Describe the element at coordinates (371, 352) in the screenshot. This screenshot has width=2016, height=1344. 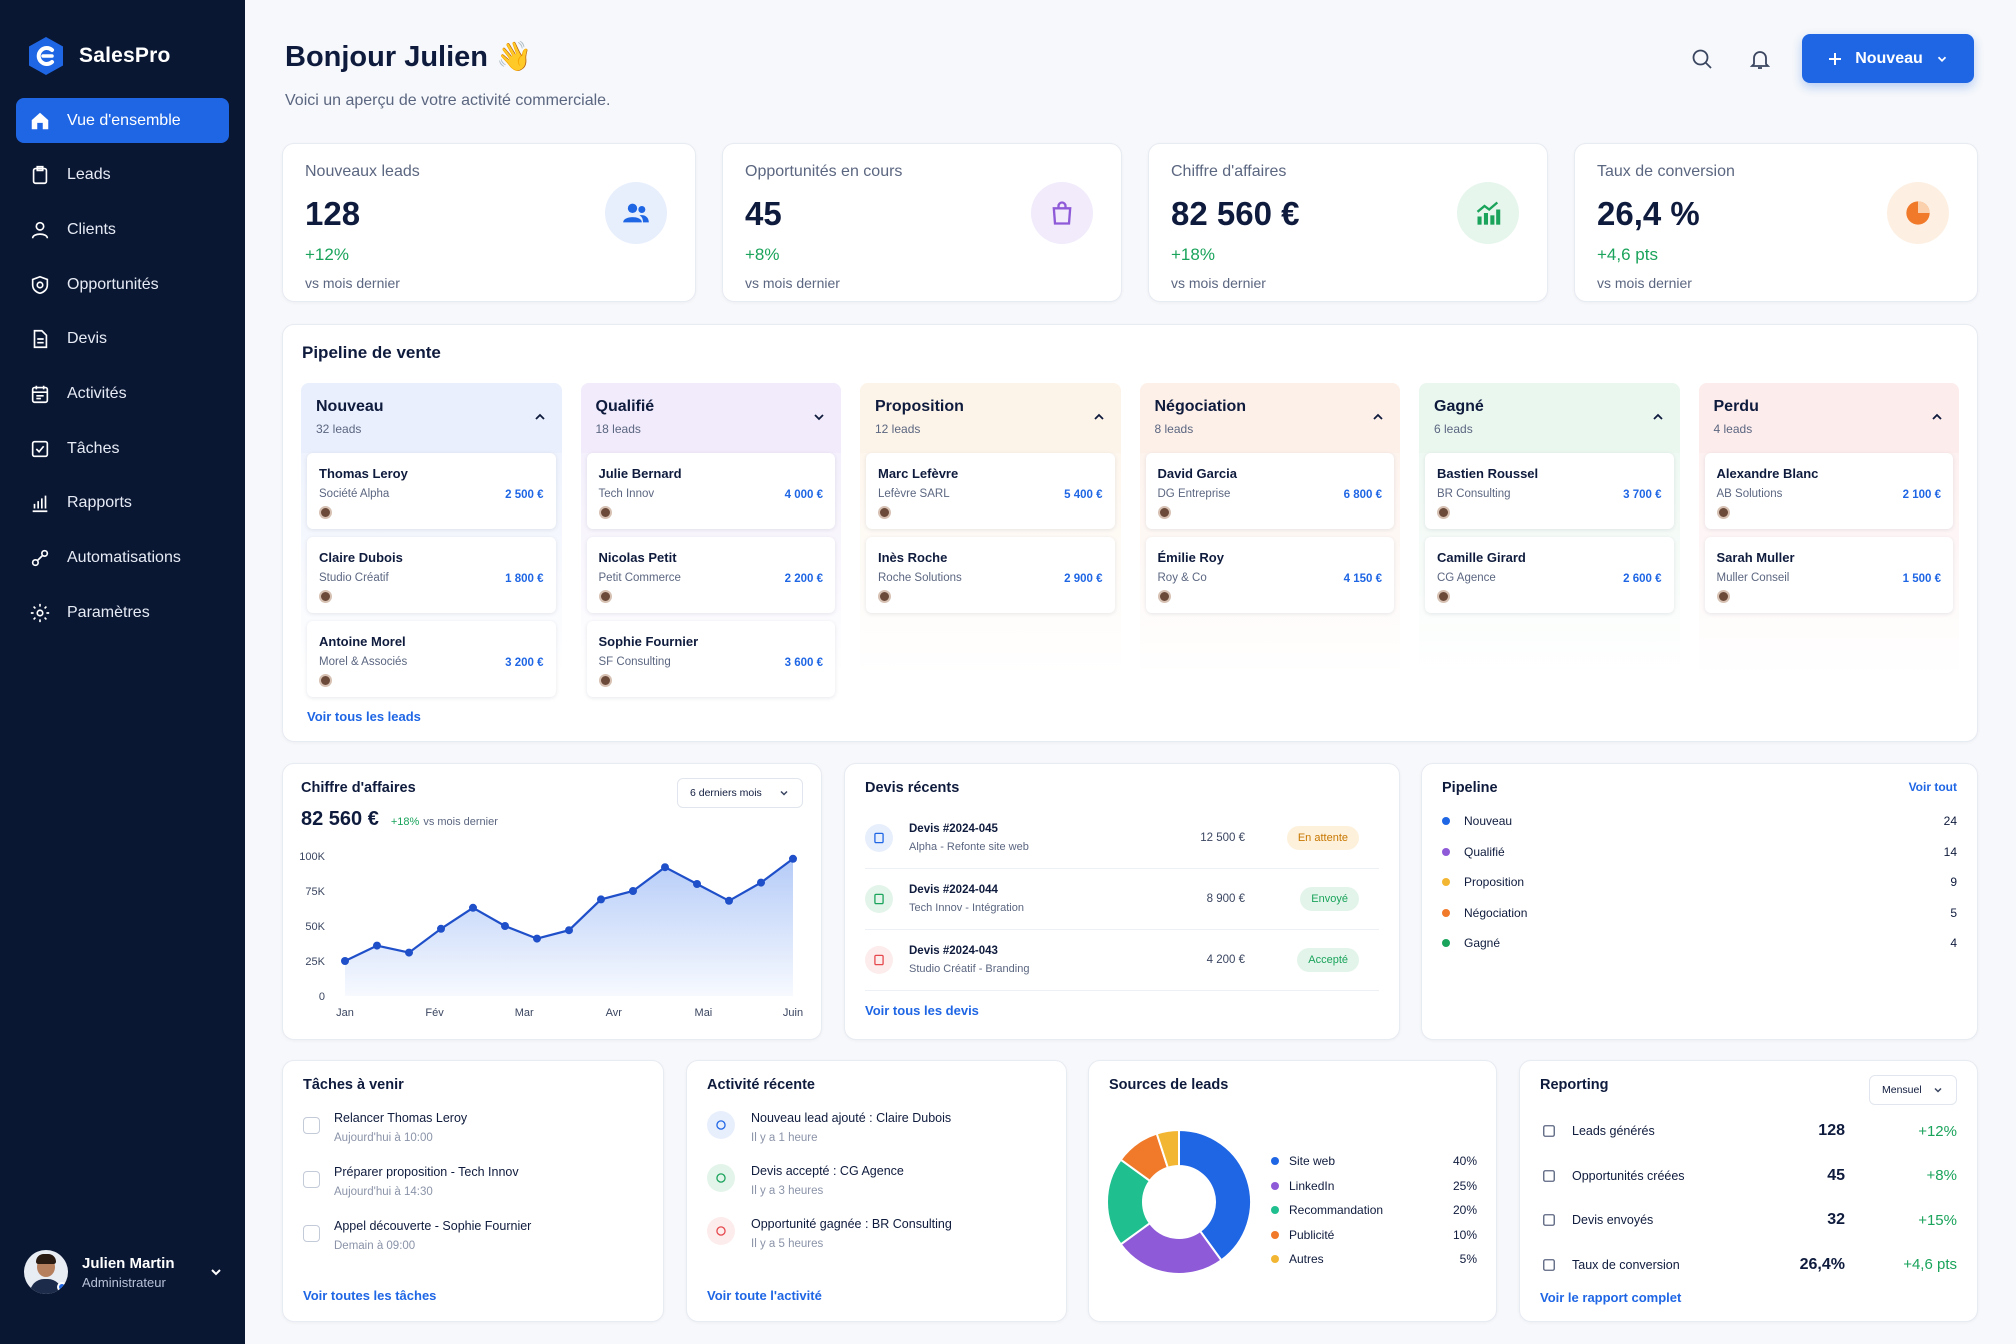
I see `section-title: Pipeline de vente` at that location.